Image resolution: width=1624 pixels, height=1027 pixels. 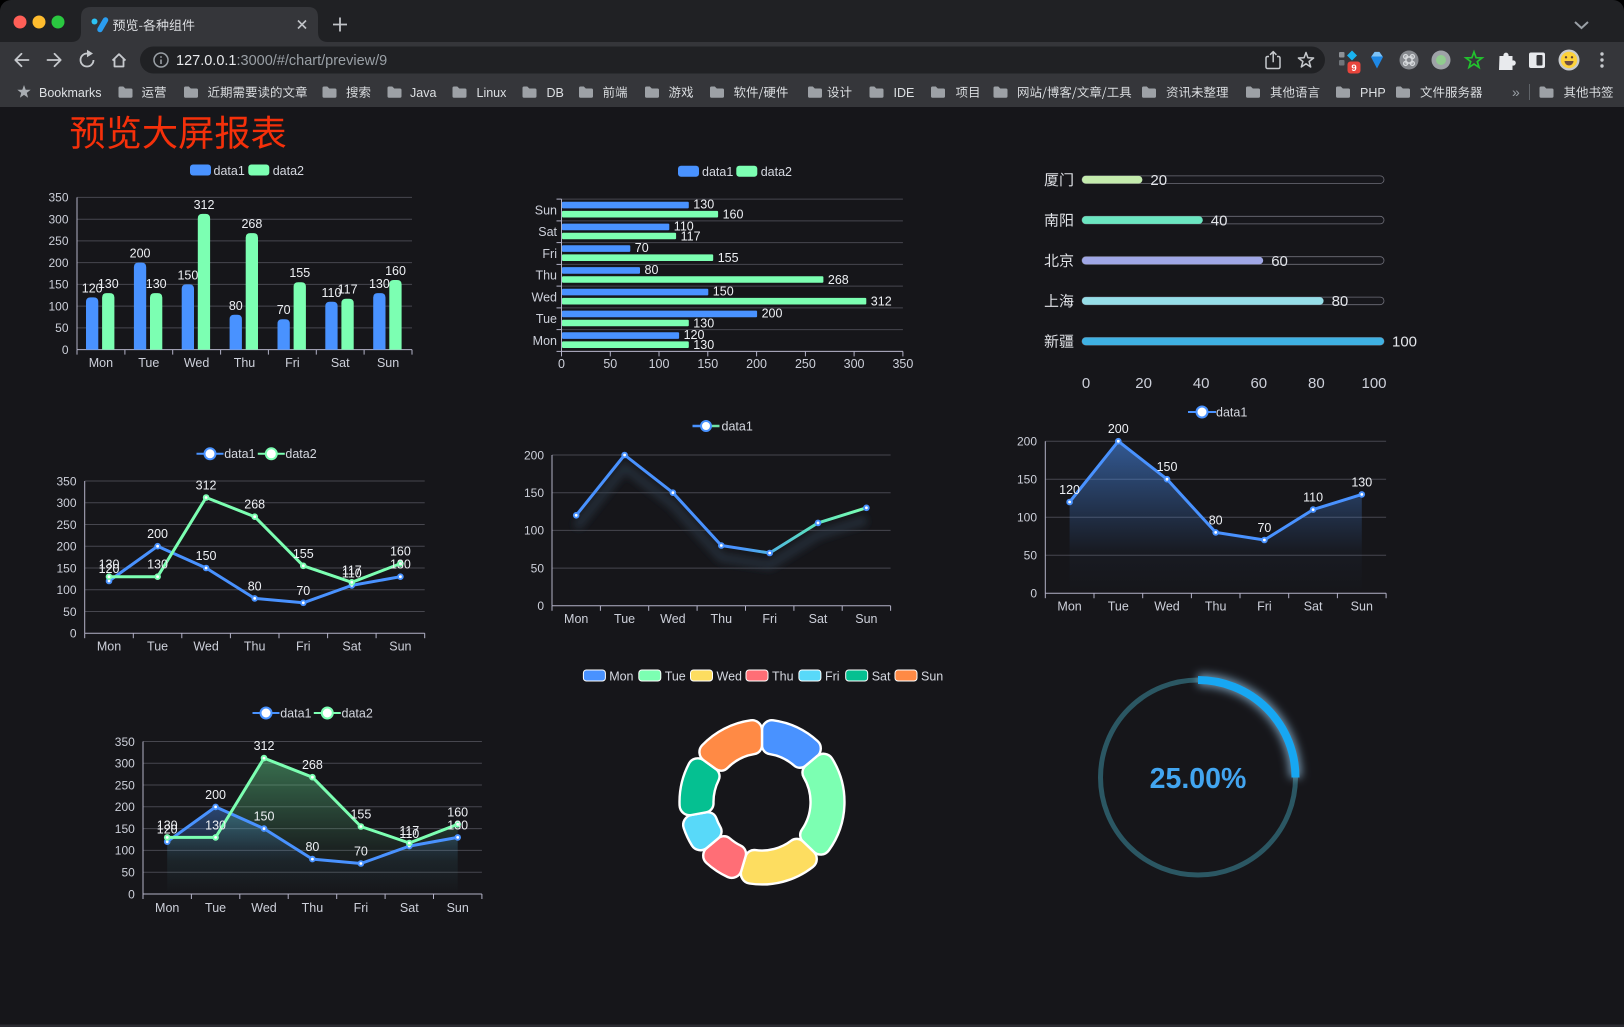 I want to click on svg-text: DB, so click(x=555, y=93).